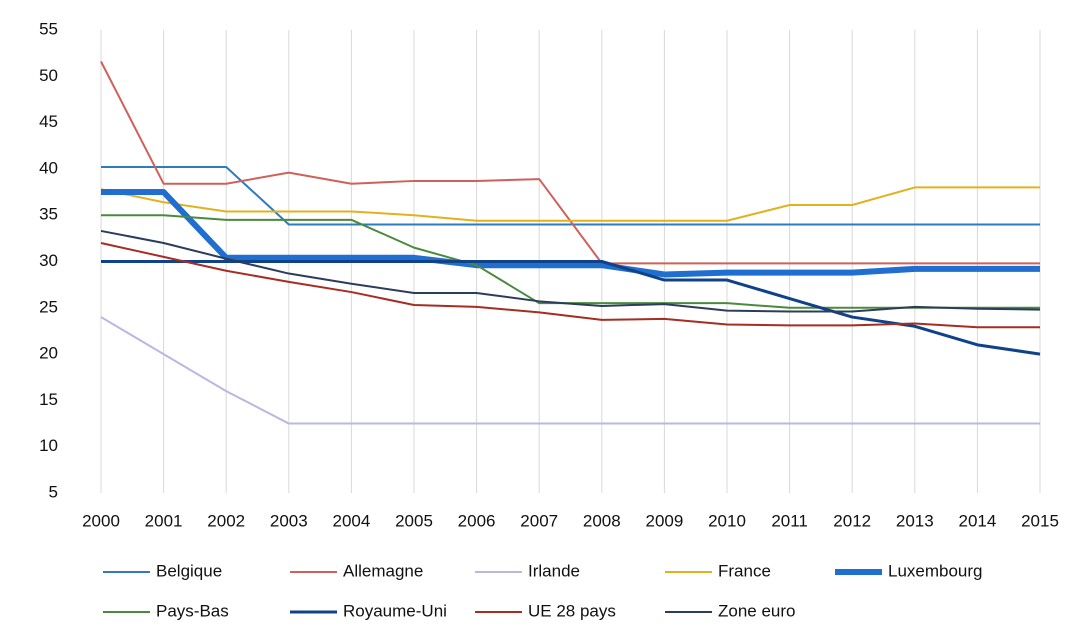 This screenshot has height=630, width=1076. Describe the element at coordinates (977, 520) in the screenshot. I see `x-tick-label: 2014` at that location.